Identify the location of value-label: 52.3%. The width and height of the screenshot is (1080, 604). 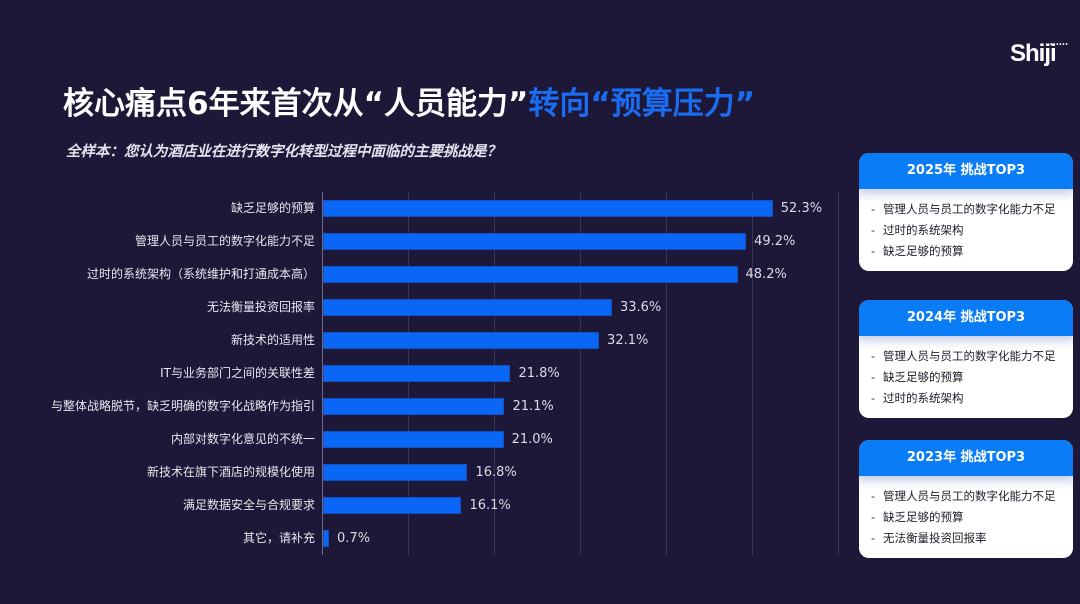
(801, 208).